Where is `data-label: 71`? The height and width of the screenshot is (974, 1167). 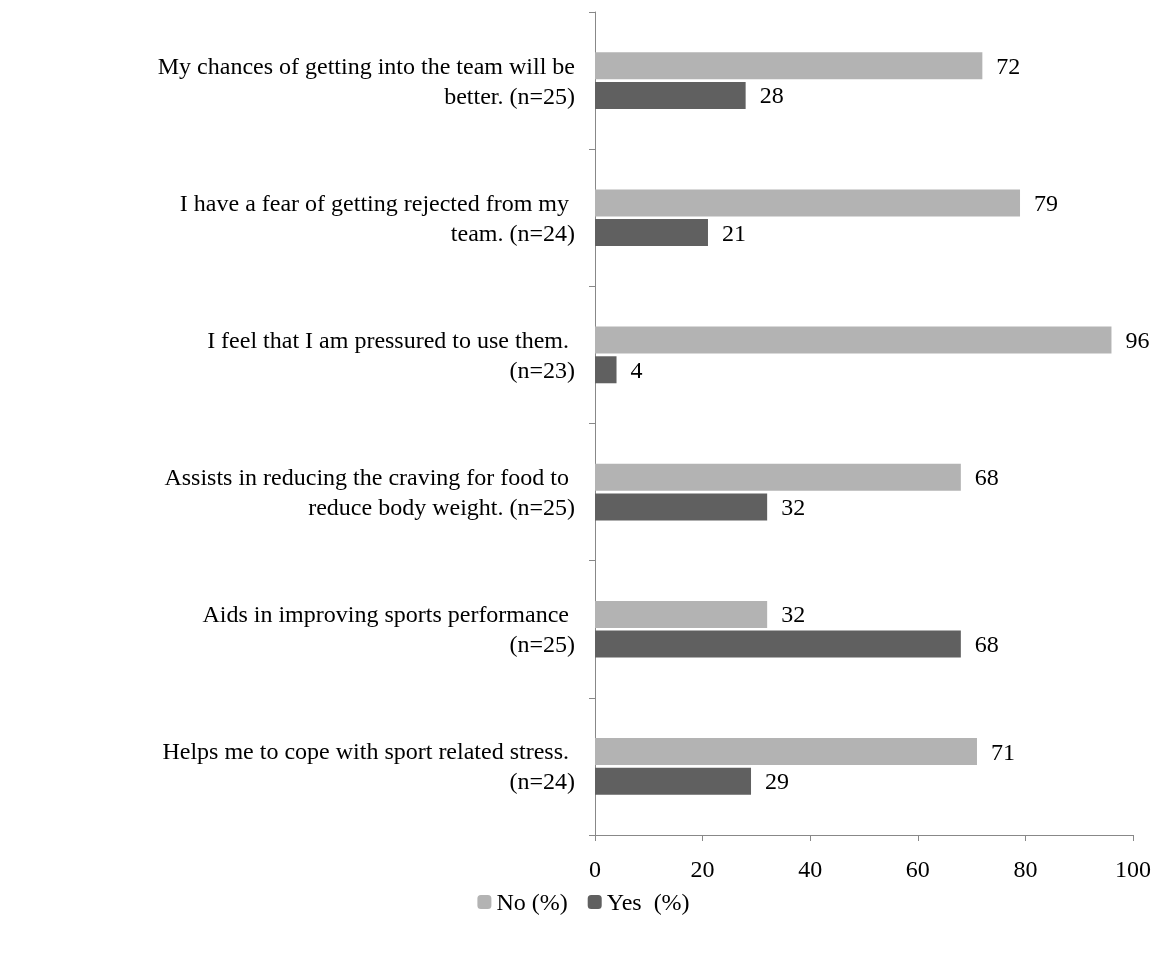
data-label: 71 is located at coordinates (1002, 751).